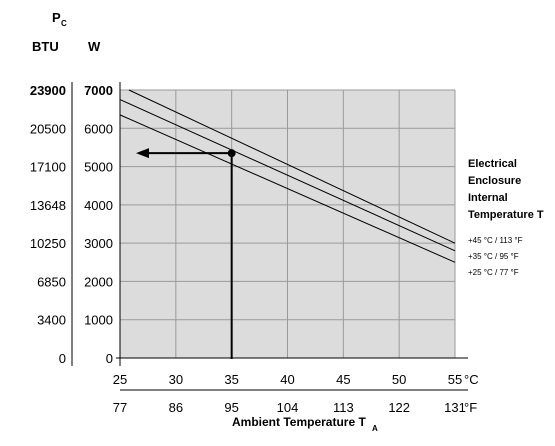 The height and width of the screenshot is (446, 555). What do you see at coordinates (299, 422) in the screenshot?
I see `x-axis-title: Ambient Temperature T` at bounding box center [299, 422].